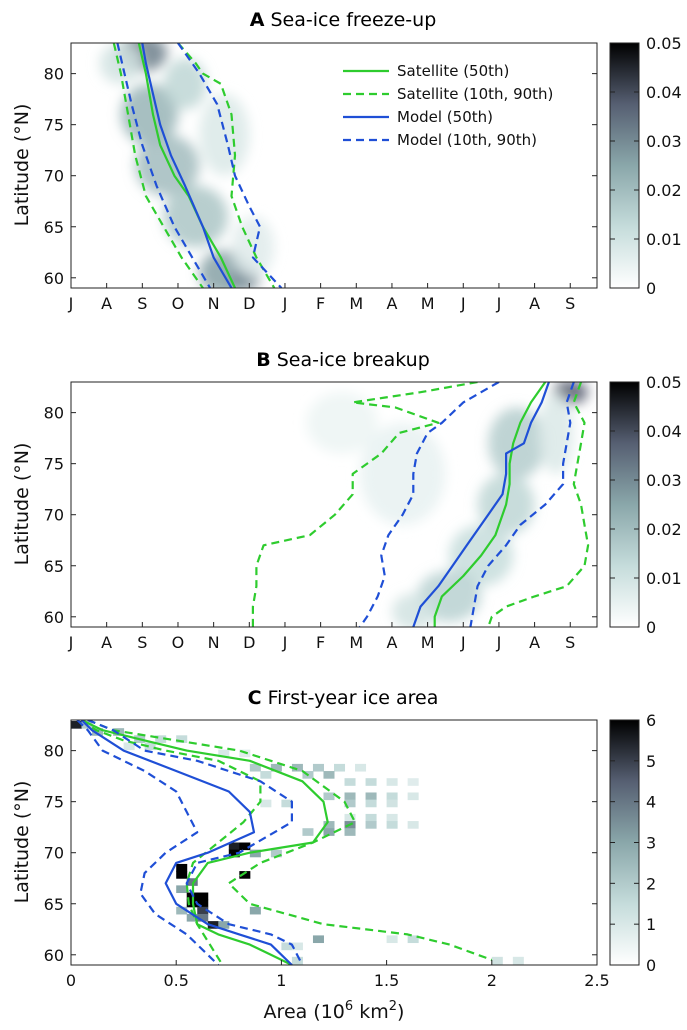 The width and height of the screenshot is (687, 1030). I want to click on panel-c-xlabel: Area (106 km2), so click(334, 1011).